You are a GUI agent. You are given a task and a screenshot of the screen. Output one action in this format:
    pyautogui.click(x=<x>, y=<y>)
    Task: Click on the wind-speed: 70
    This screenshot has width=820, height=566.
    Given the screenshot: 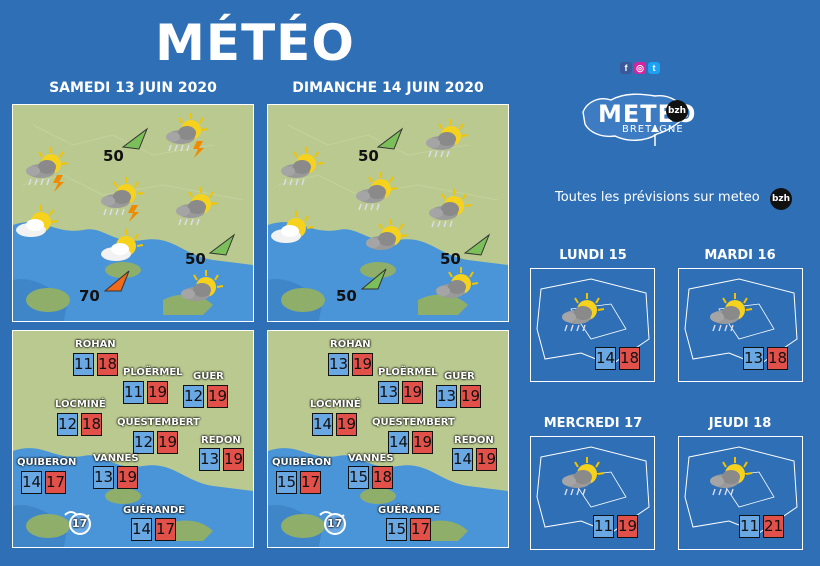 What is the action you would take?
    pyautogui.click(x=89, y=296)
    